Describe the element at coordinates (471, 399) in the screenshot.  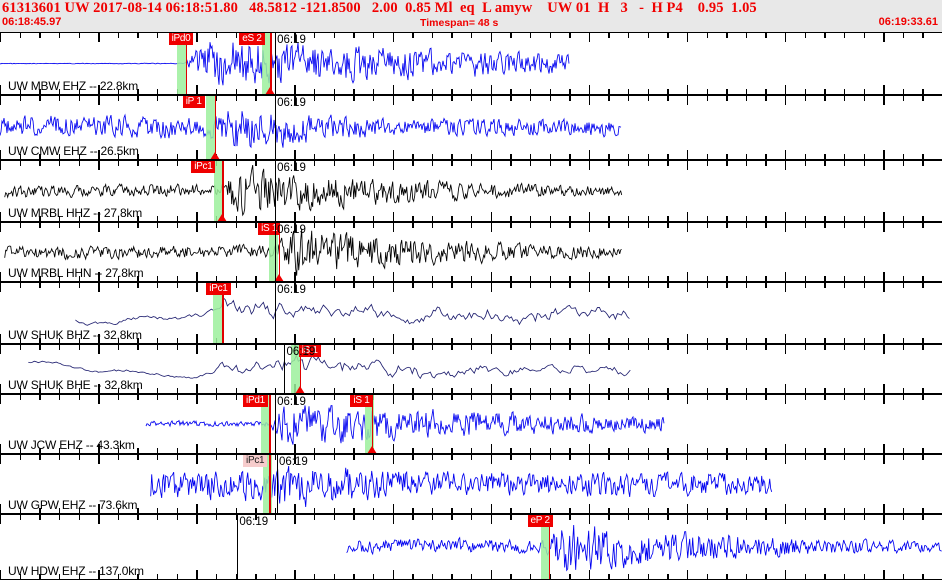
I see `time-axis-ticks` at that location.